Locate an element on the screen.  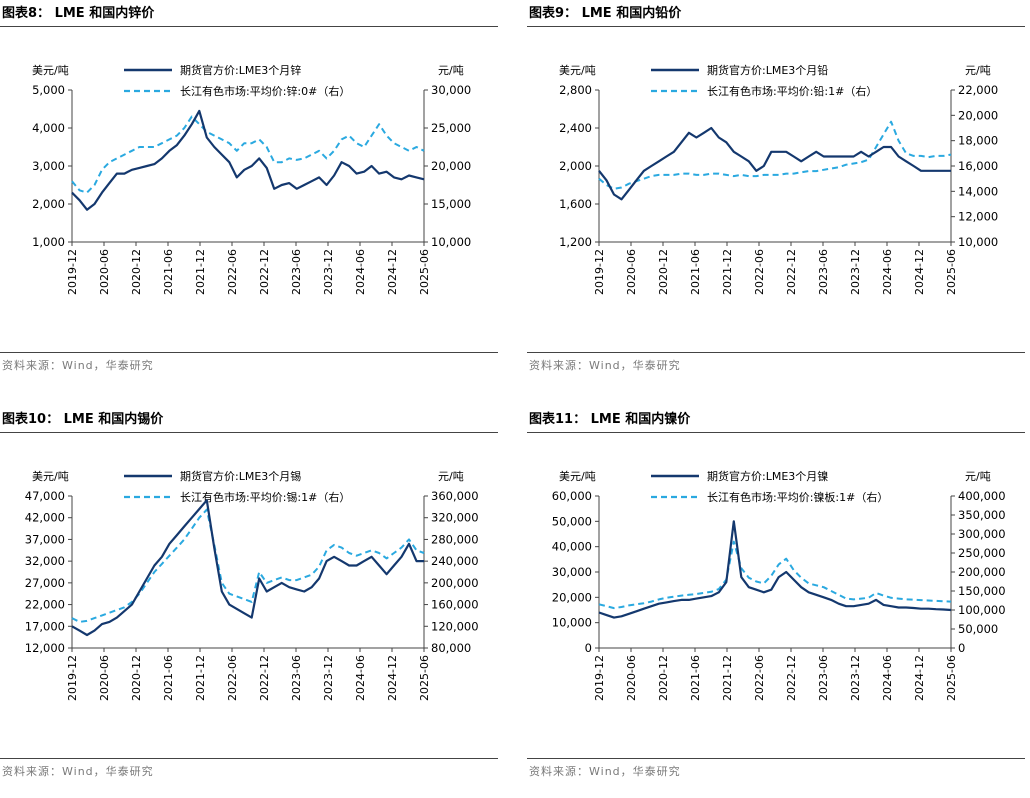
figure-title: 图表9： LME 和国内铅价 is located at coordinates (605, 13).